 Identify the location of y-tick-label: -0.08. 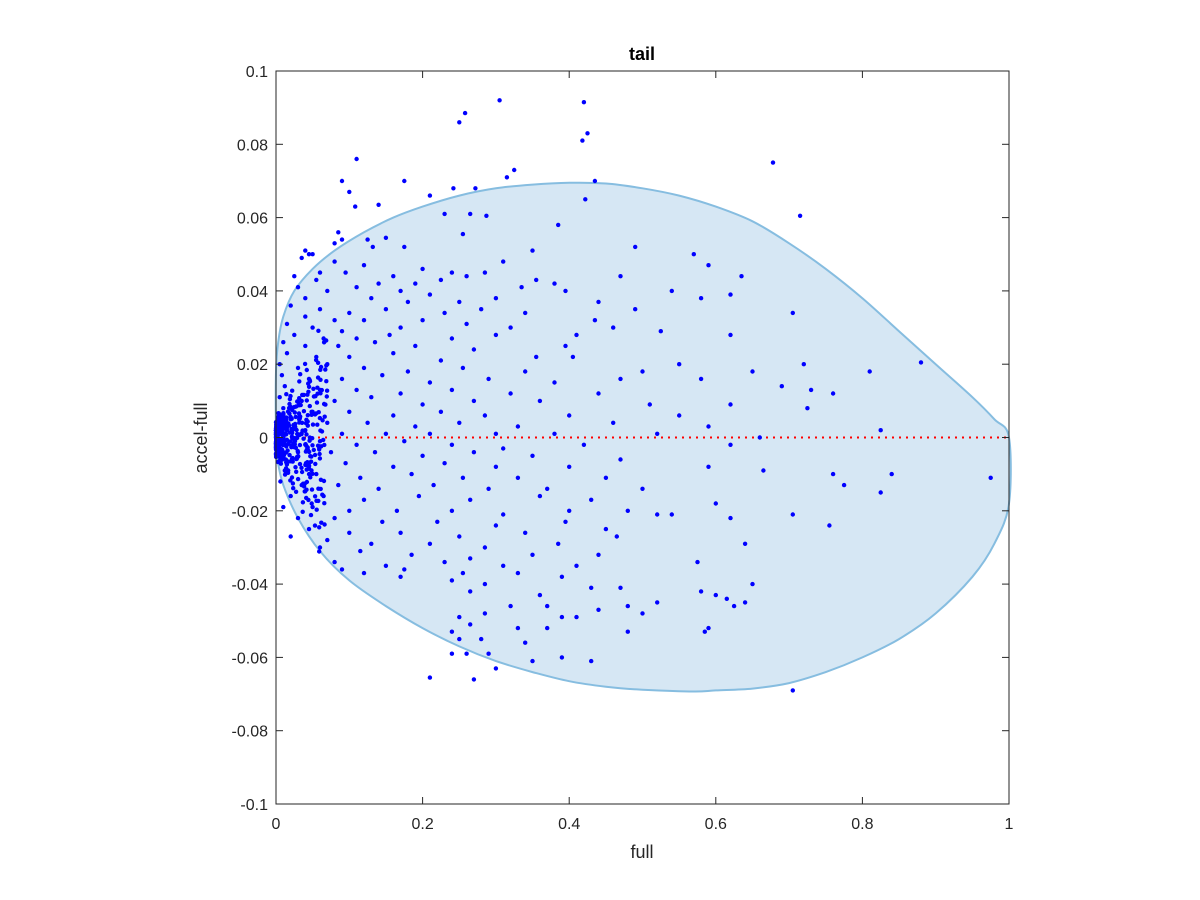
(250, 732).